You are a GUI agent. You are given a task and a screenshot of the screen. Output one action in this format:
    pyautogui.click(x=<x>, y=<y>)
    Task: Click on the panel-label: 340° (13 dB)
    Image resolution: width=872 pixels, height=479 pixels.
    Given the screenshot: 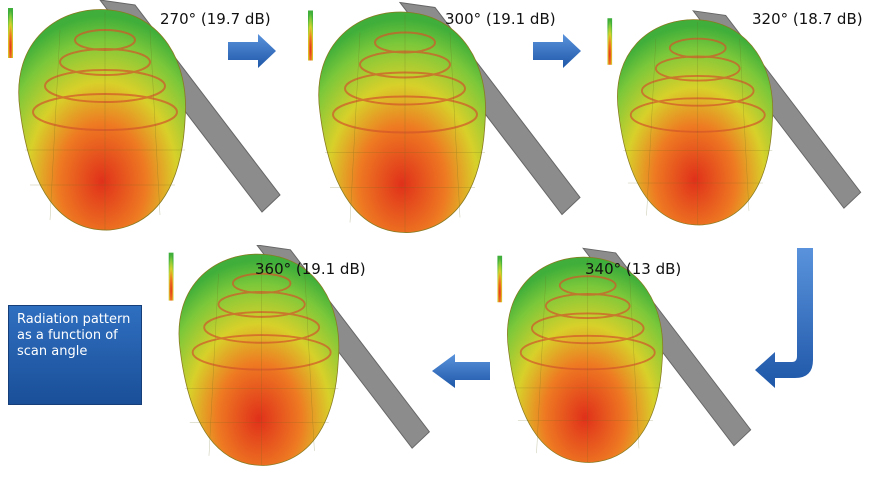 What is the action you would take?
    pyautogui.click(x=633, y=269)
    